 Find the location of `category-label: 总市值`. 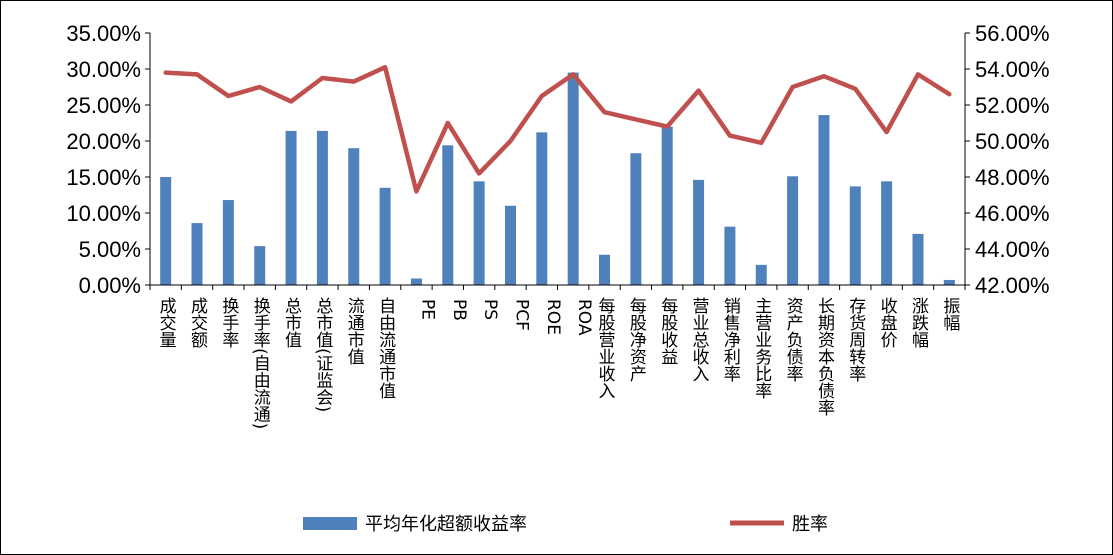

category-label: 总市值 is located at coordinates (291, 322).